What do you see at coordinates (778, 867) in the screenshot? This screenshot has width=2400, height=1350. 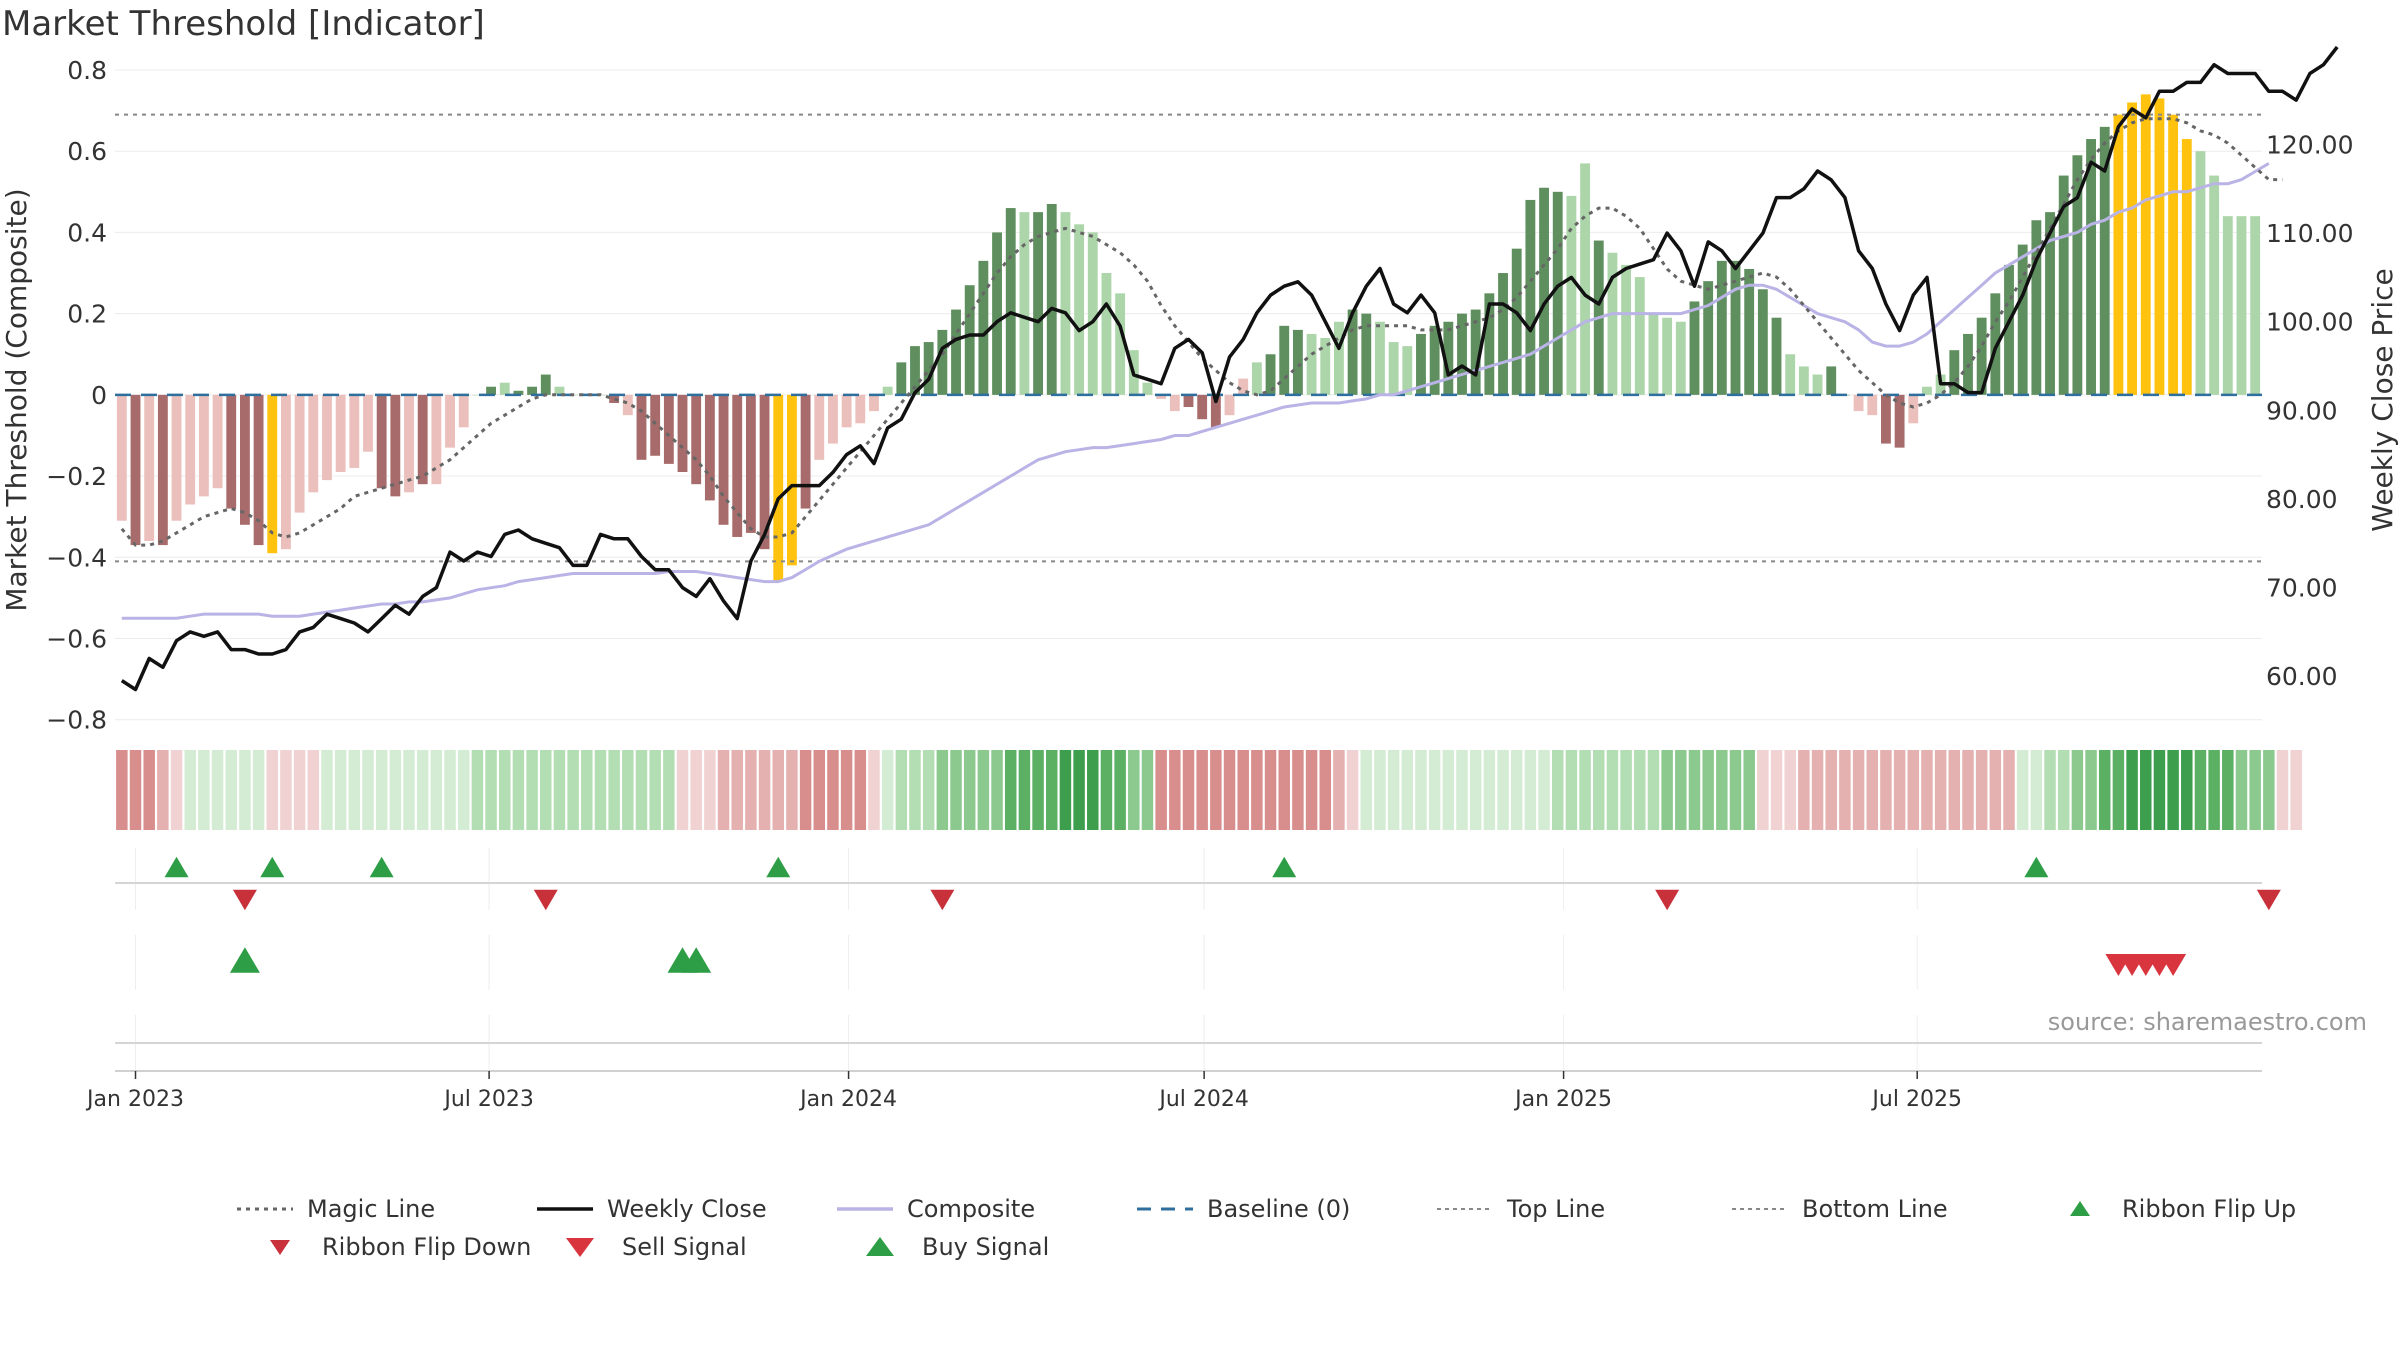 I see `ribbon-flip-up-marker` at bounding box center [778, 867].